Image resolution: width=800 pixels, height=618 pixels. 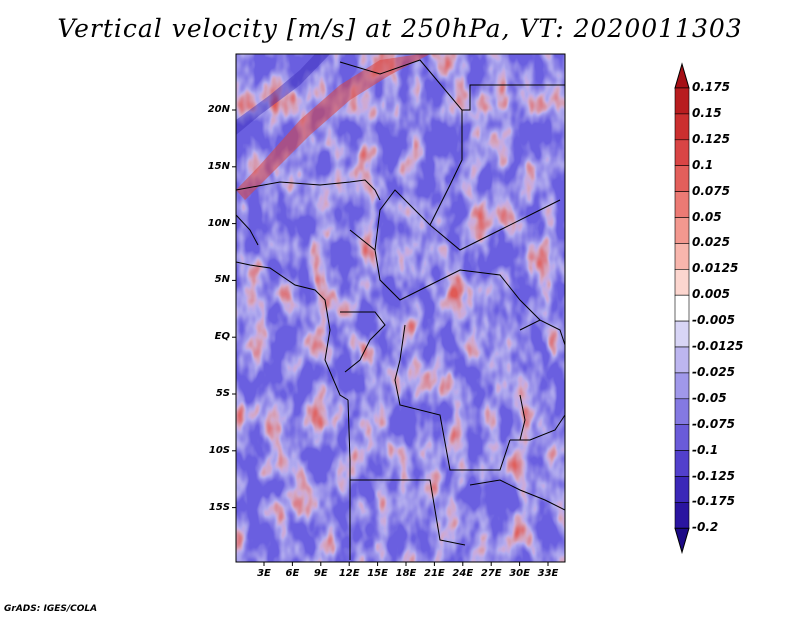 I want to click on lon-label: 24E, so click(x=463, y=573).